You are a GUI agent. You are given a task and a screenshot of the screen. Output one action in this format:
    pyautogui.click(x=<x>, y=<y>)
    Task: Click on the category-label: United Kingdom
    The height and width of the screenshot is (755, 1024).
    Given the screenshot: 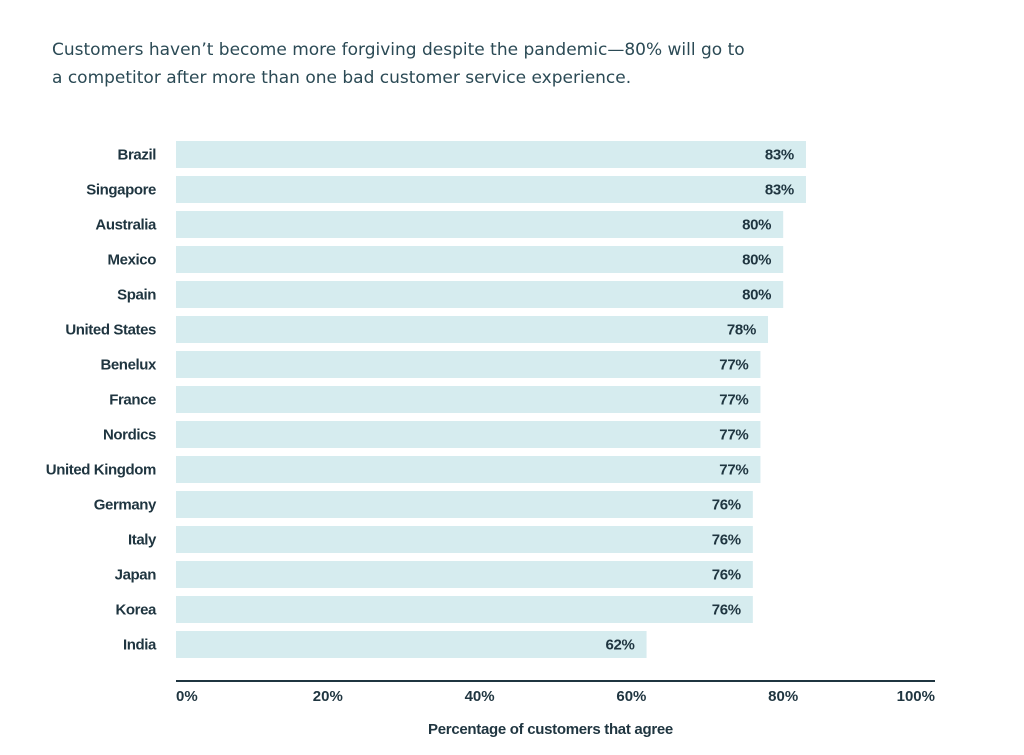 What is the action you would take?
    pyautogui.click(x=101, y=470)
    